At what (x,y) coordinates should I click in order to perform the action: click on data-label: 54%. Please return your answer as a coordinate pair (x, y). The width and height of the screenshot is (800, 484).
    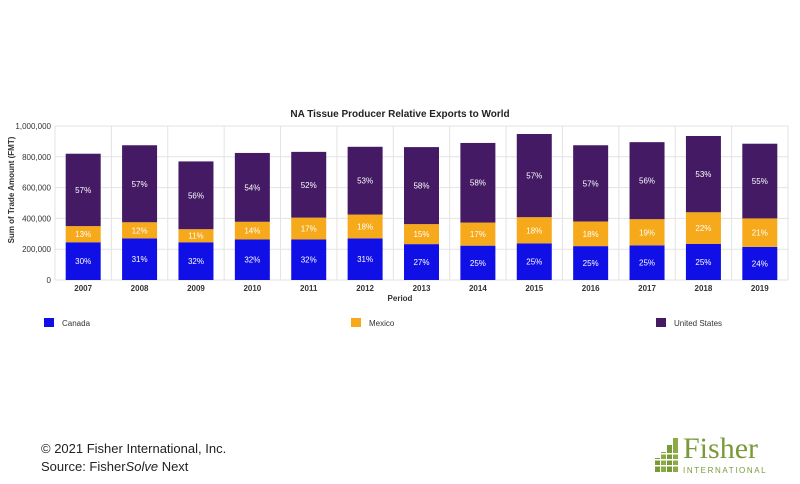
    Looking at the image, I should click on (252, 187).